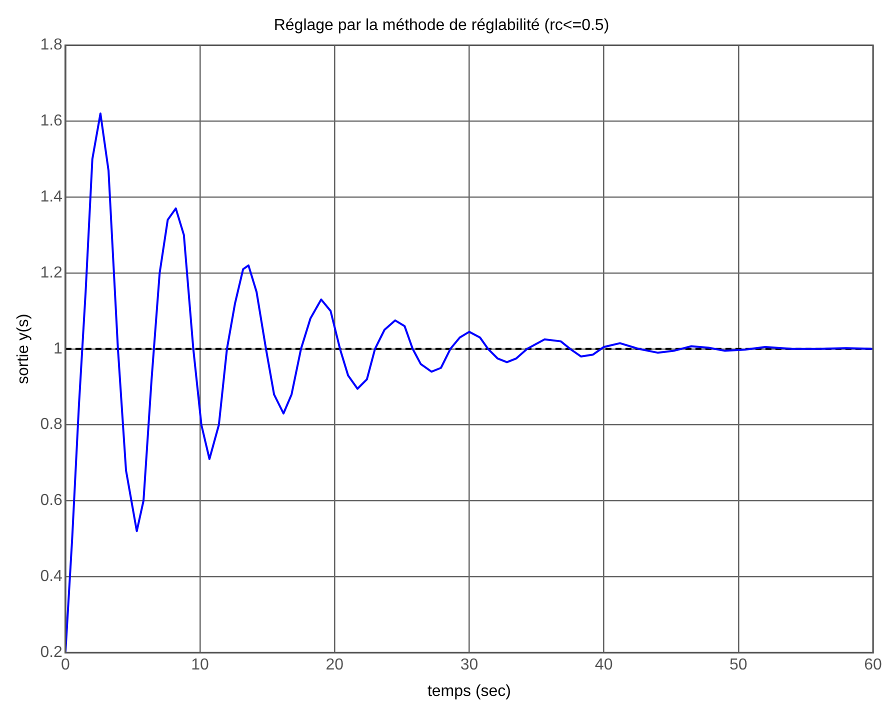  What do you see at coordinates (51, 425) in the screenshot?
I see `y-tick-label: 0.8` at bounding box center [51, 425].